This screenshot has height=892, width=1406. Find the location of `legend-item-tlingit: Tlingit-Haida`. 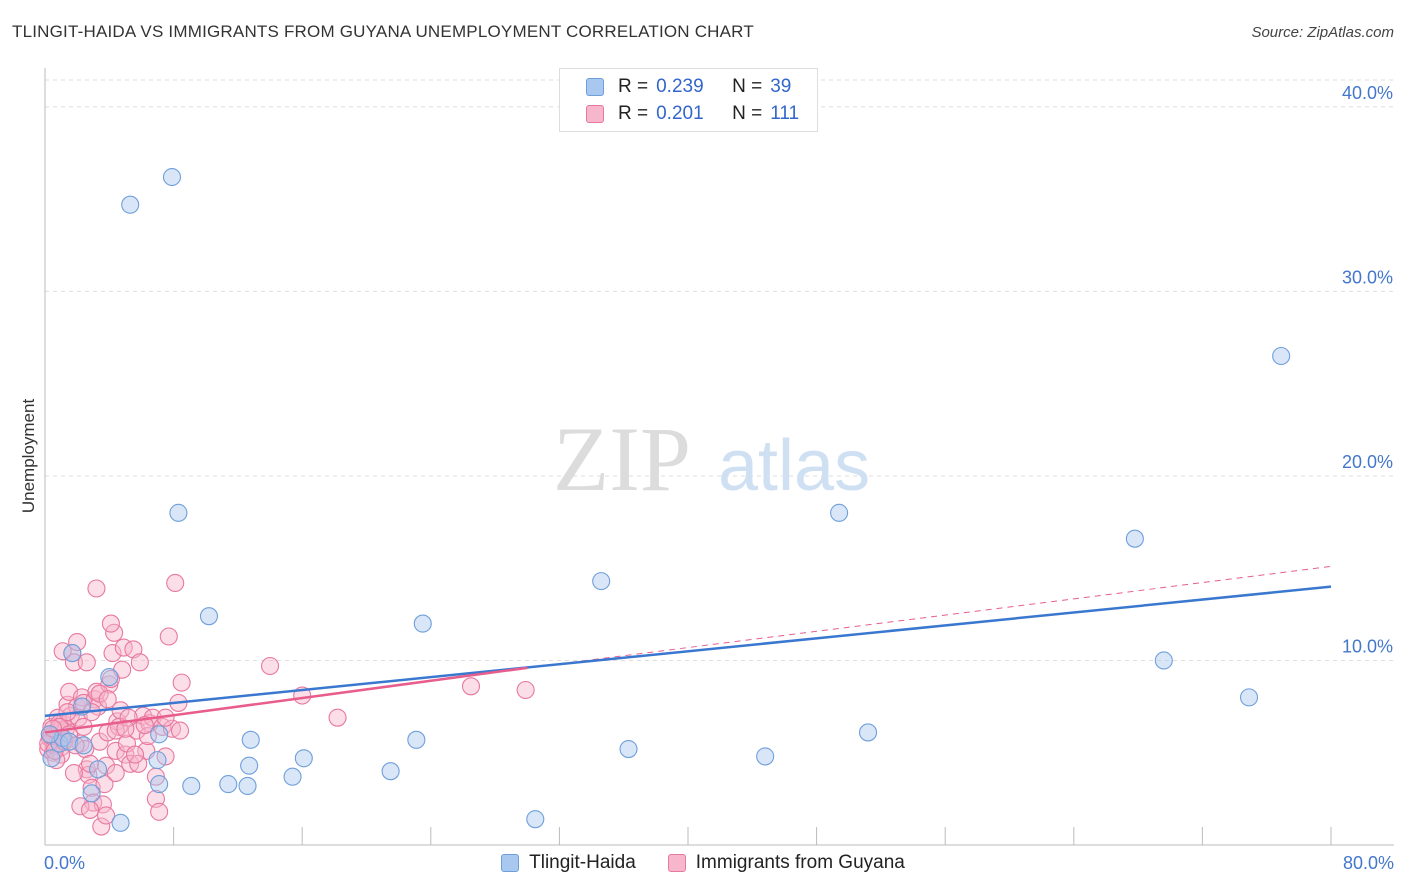

legend-item-tlingit: Tlingit-Haida is located at coordinates (568, 863).